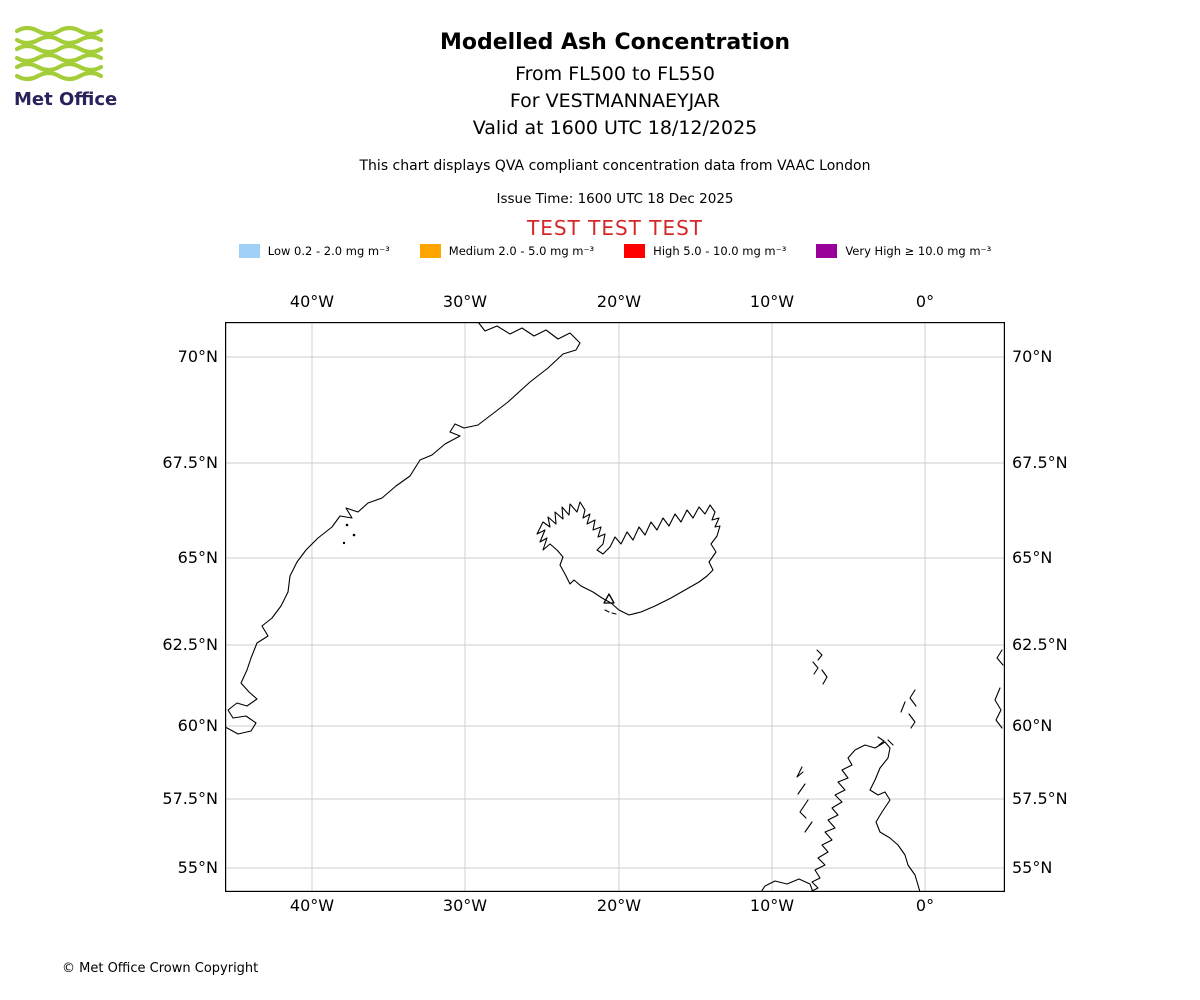  I want to click on lon-label-top-20w: 20°W, so click(619, 301).